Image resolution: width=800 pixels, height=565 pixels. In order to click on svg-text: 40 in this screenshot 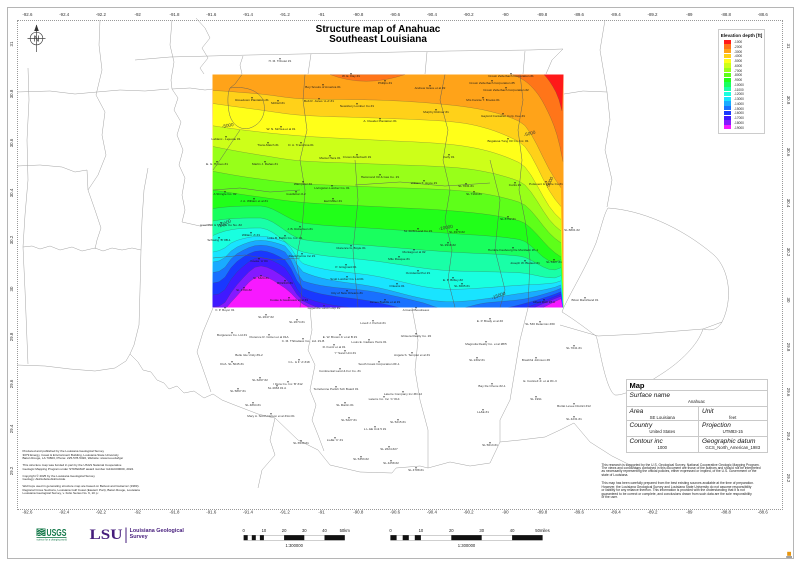, I will do `click(512, 530)`.